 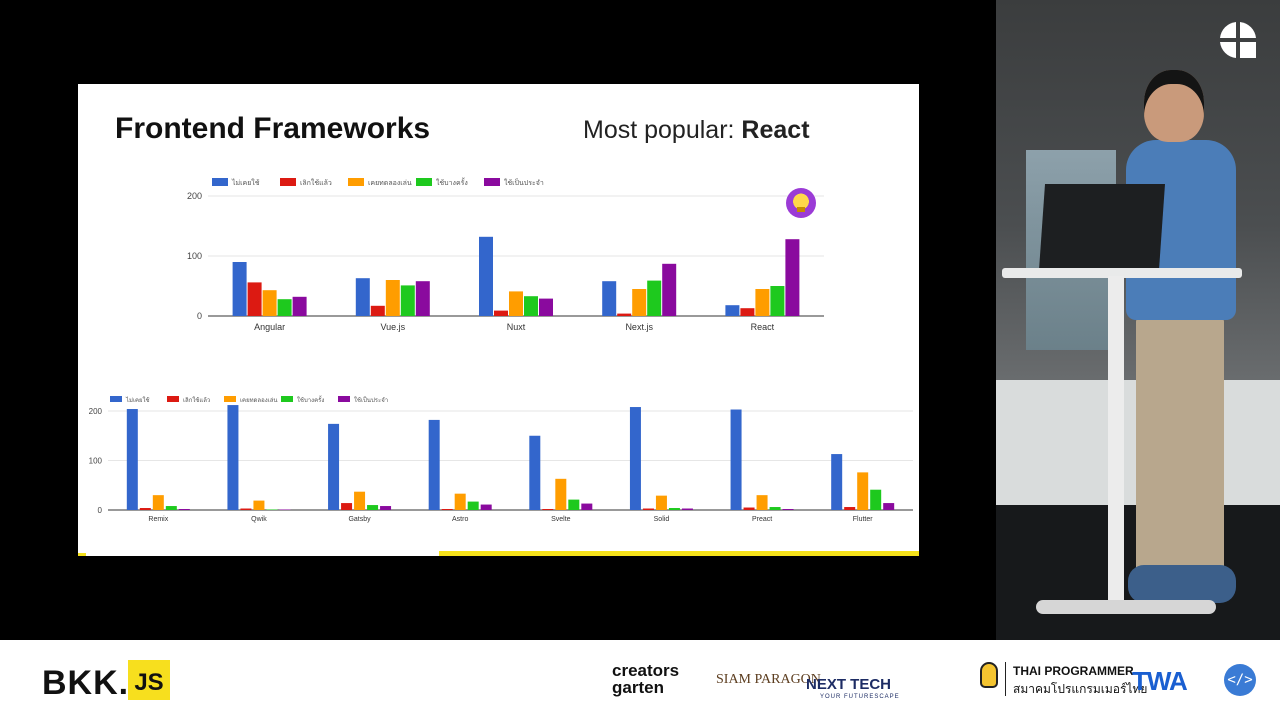 What do you see at coordinates (258, 400) in the screenshot?
I see `legend-label: เคยทดลองเล่น` at bounding box center [258, 400].